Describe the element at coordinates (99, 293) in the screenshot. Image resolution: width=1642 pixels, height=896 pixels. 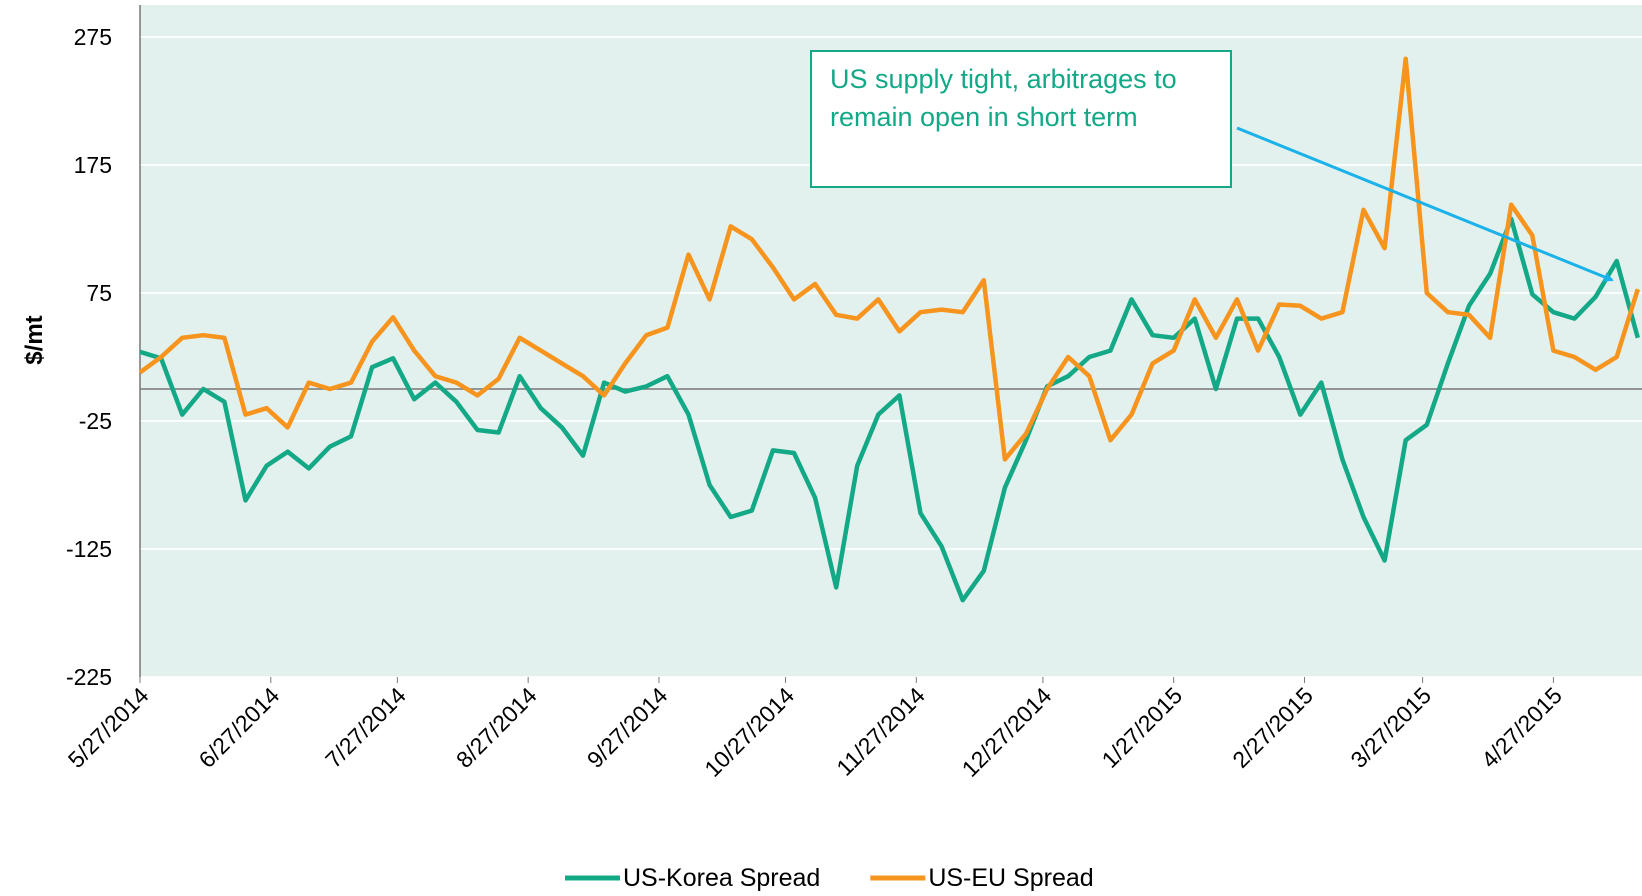
I see `y-tick-label: 75` at that location.